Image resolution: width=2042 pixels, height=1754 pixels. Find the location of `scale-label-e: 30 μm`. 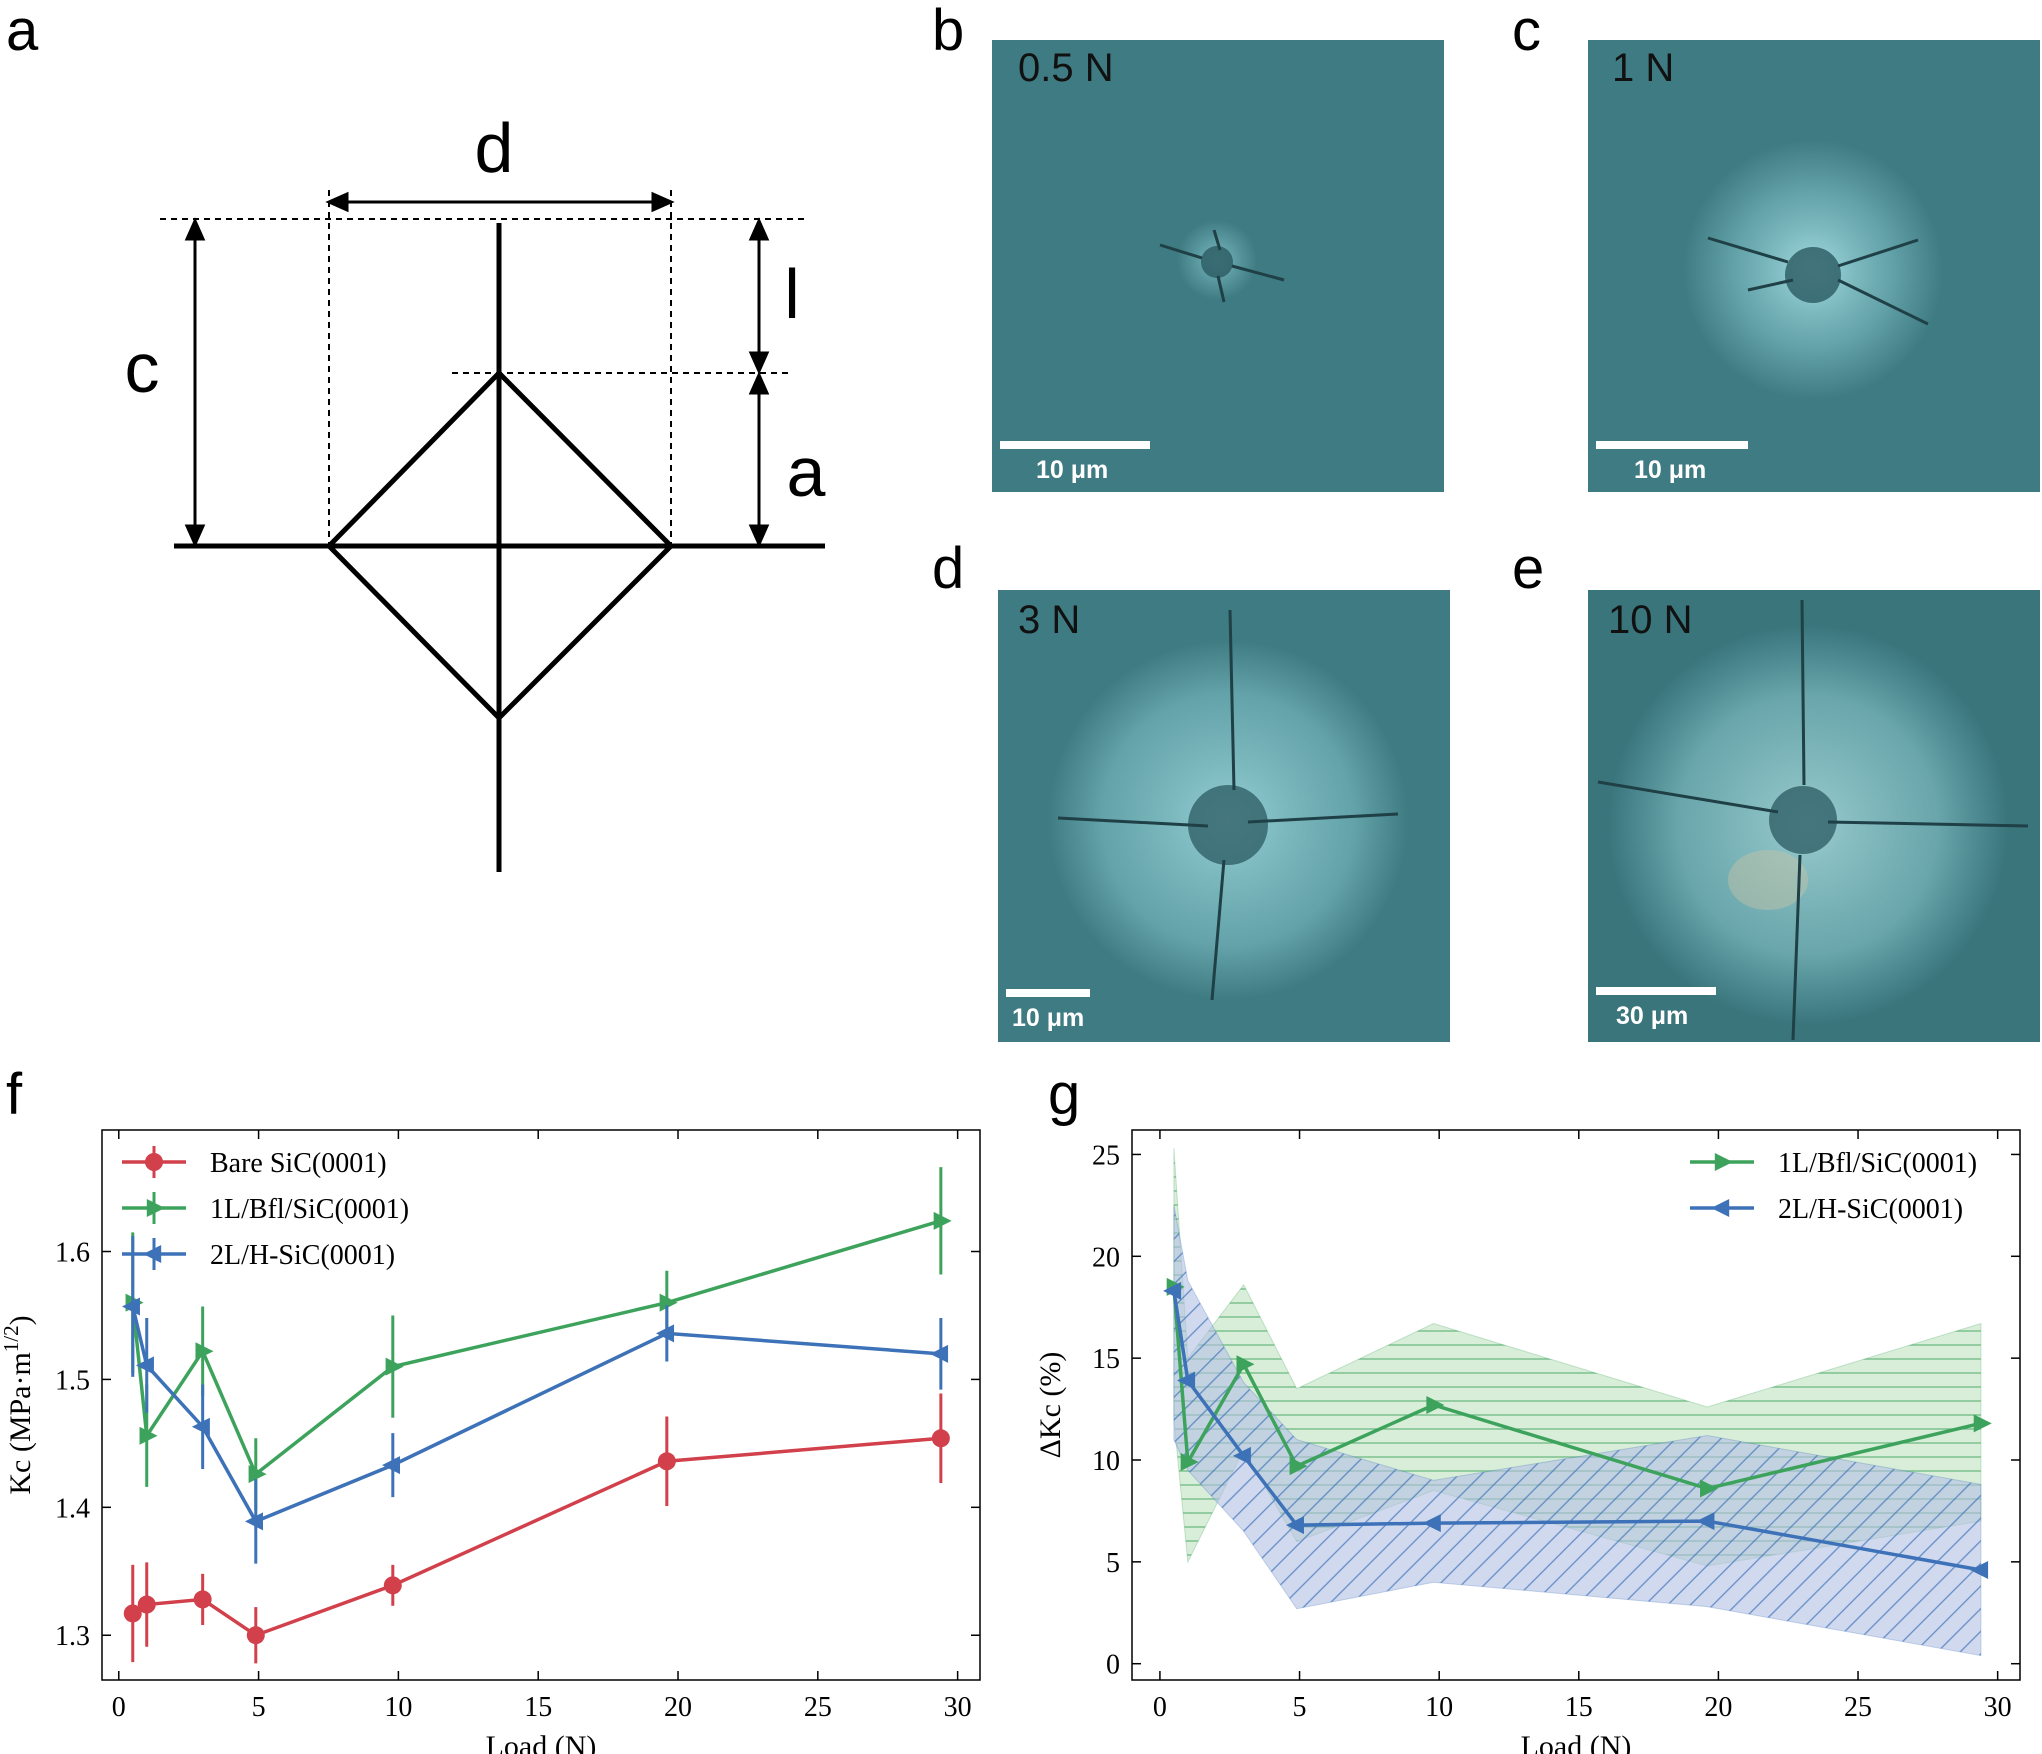

scale-label-e: 30 μm is located at coordinates (1652, 1016).